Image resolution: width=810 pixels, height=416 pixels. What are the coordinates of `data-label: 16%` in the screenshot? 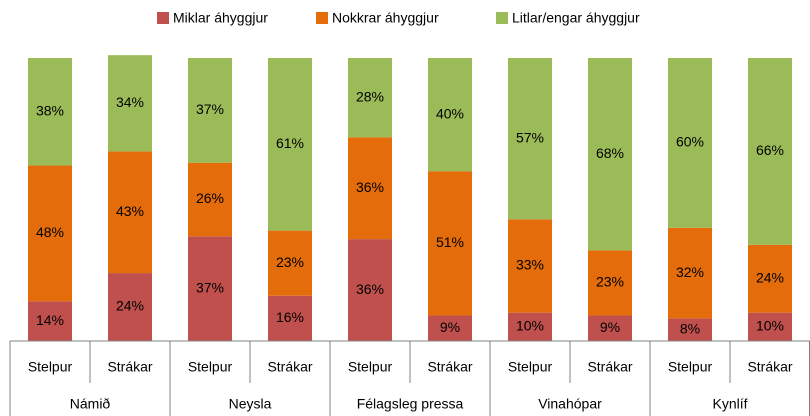 It's located at (290, 317).